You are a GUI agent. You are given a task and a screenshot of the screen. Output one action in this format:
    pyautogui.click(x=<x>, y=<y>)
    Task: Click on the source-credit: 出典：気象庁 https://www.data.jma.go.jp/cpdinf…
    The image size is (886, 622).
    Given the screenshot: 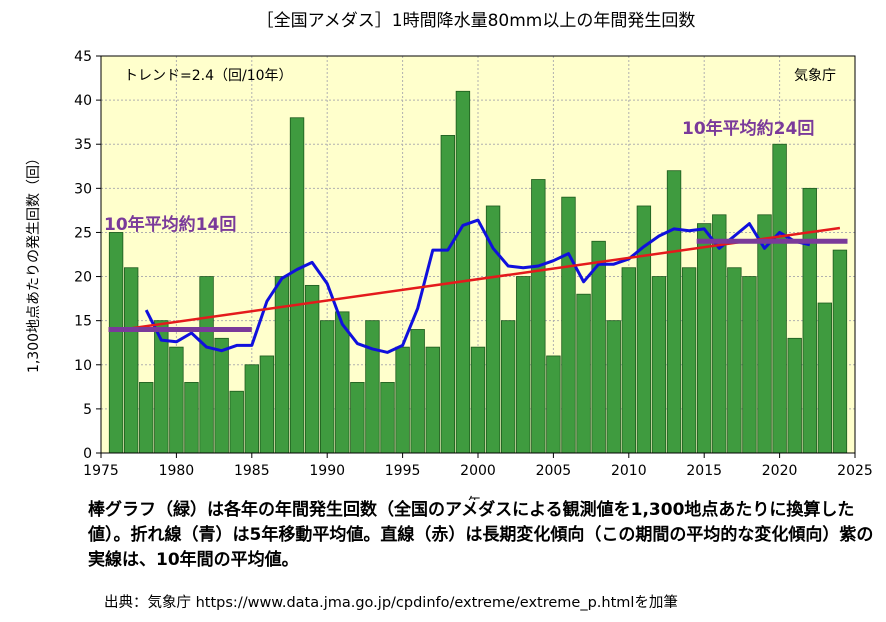 What is the action you would take?
    pyautogui.click(x=391, y=603)
    